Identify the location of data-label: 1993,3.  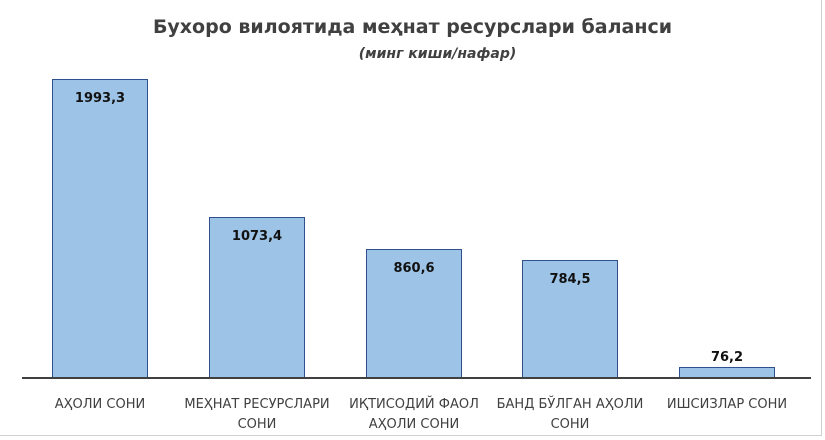
(100, 98).